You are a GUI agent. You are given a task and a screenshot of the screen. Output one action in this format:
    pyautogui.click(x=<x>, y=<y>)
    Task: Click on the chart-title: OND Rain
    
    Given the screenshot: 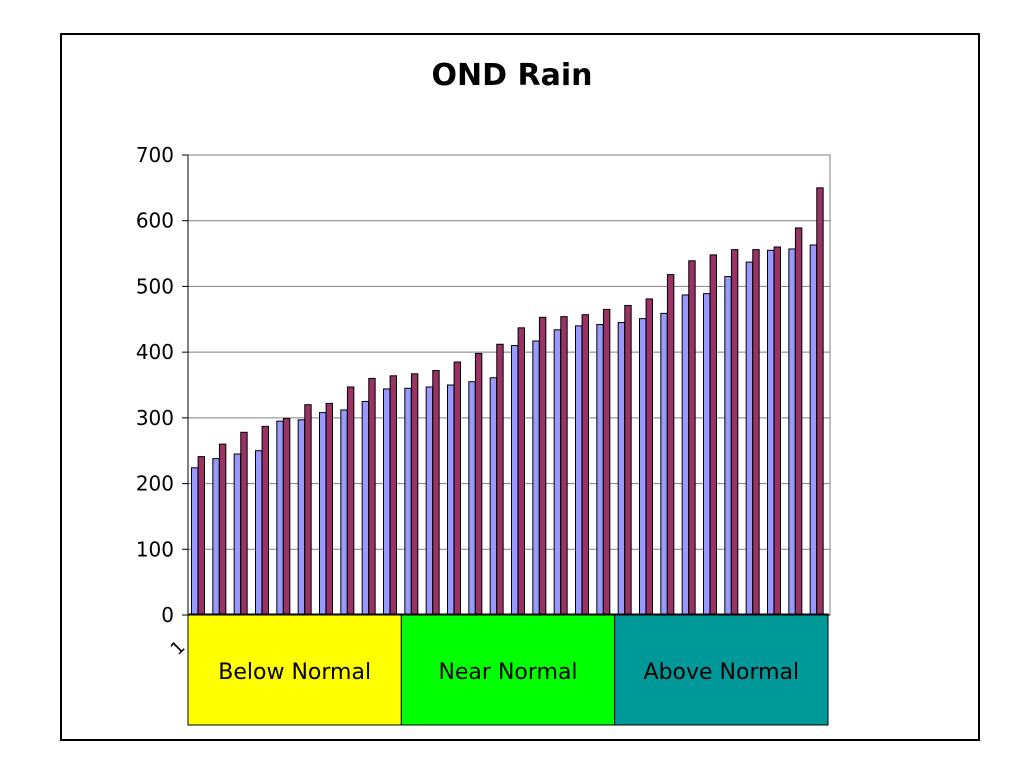 What is the action you would take?
    pyautogui.click(x=512, y=75)
    